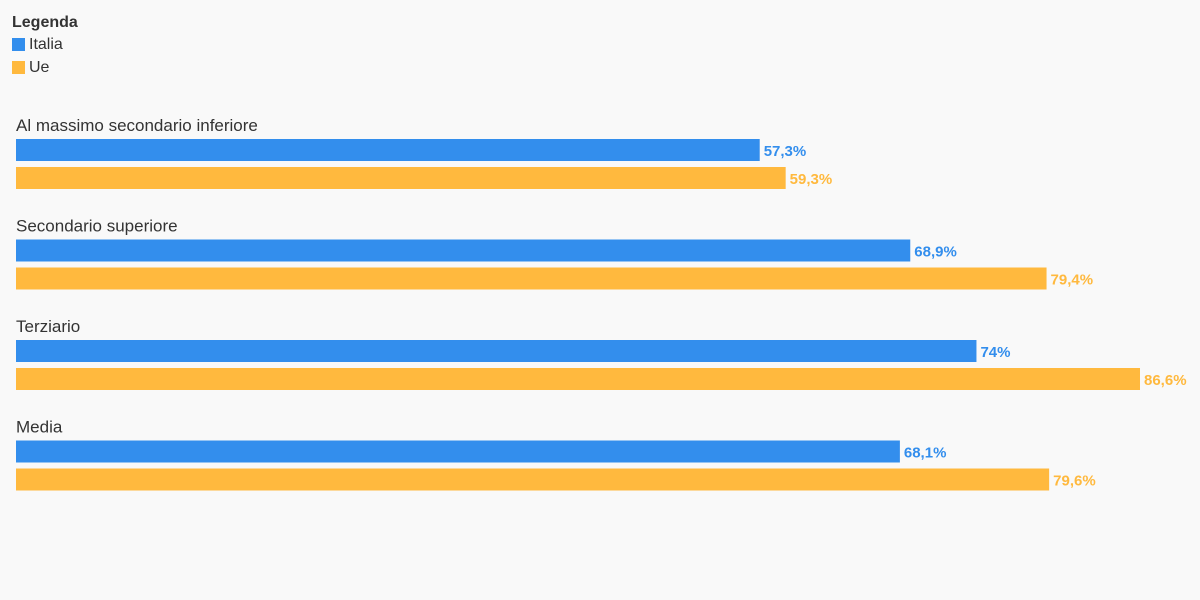 The image size is (1200, 600). Describe the element at coordinates (388, 150) in the screenshot. I see `bar-italia-al-massimo-secondario-inferiore` at that location.